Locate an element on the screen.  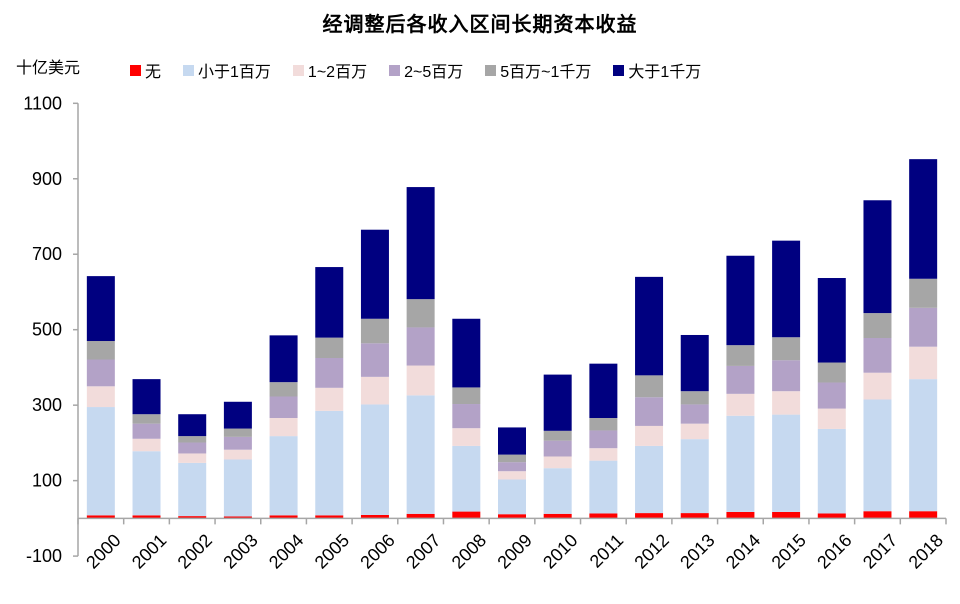
legend-item: 1~2百万 is located at coordinates (330, 70).